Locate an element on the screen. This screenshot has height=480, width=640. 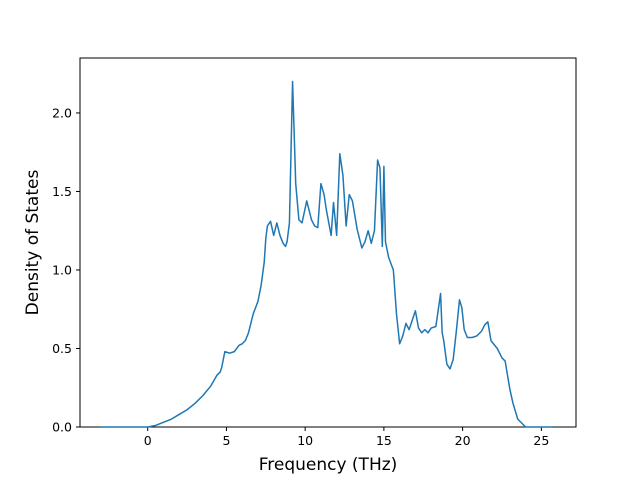
x-tick-label: 5 is located at coordinates (226, 440).